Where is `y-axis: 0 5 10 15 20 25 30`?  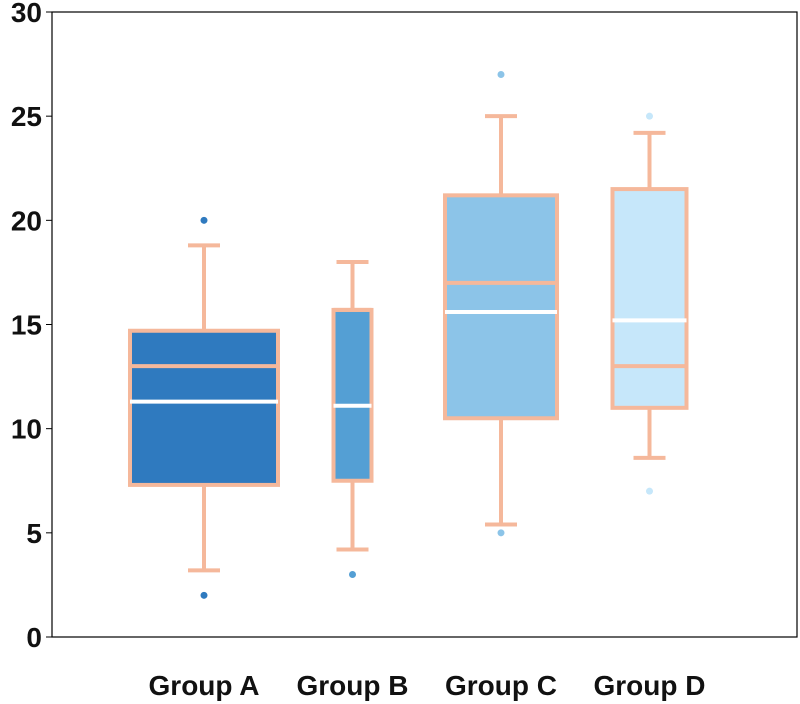 y-axis: 0 5 10 15 20 25 30 is located at coordinates (31, 326).